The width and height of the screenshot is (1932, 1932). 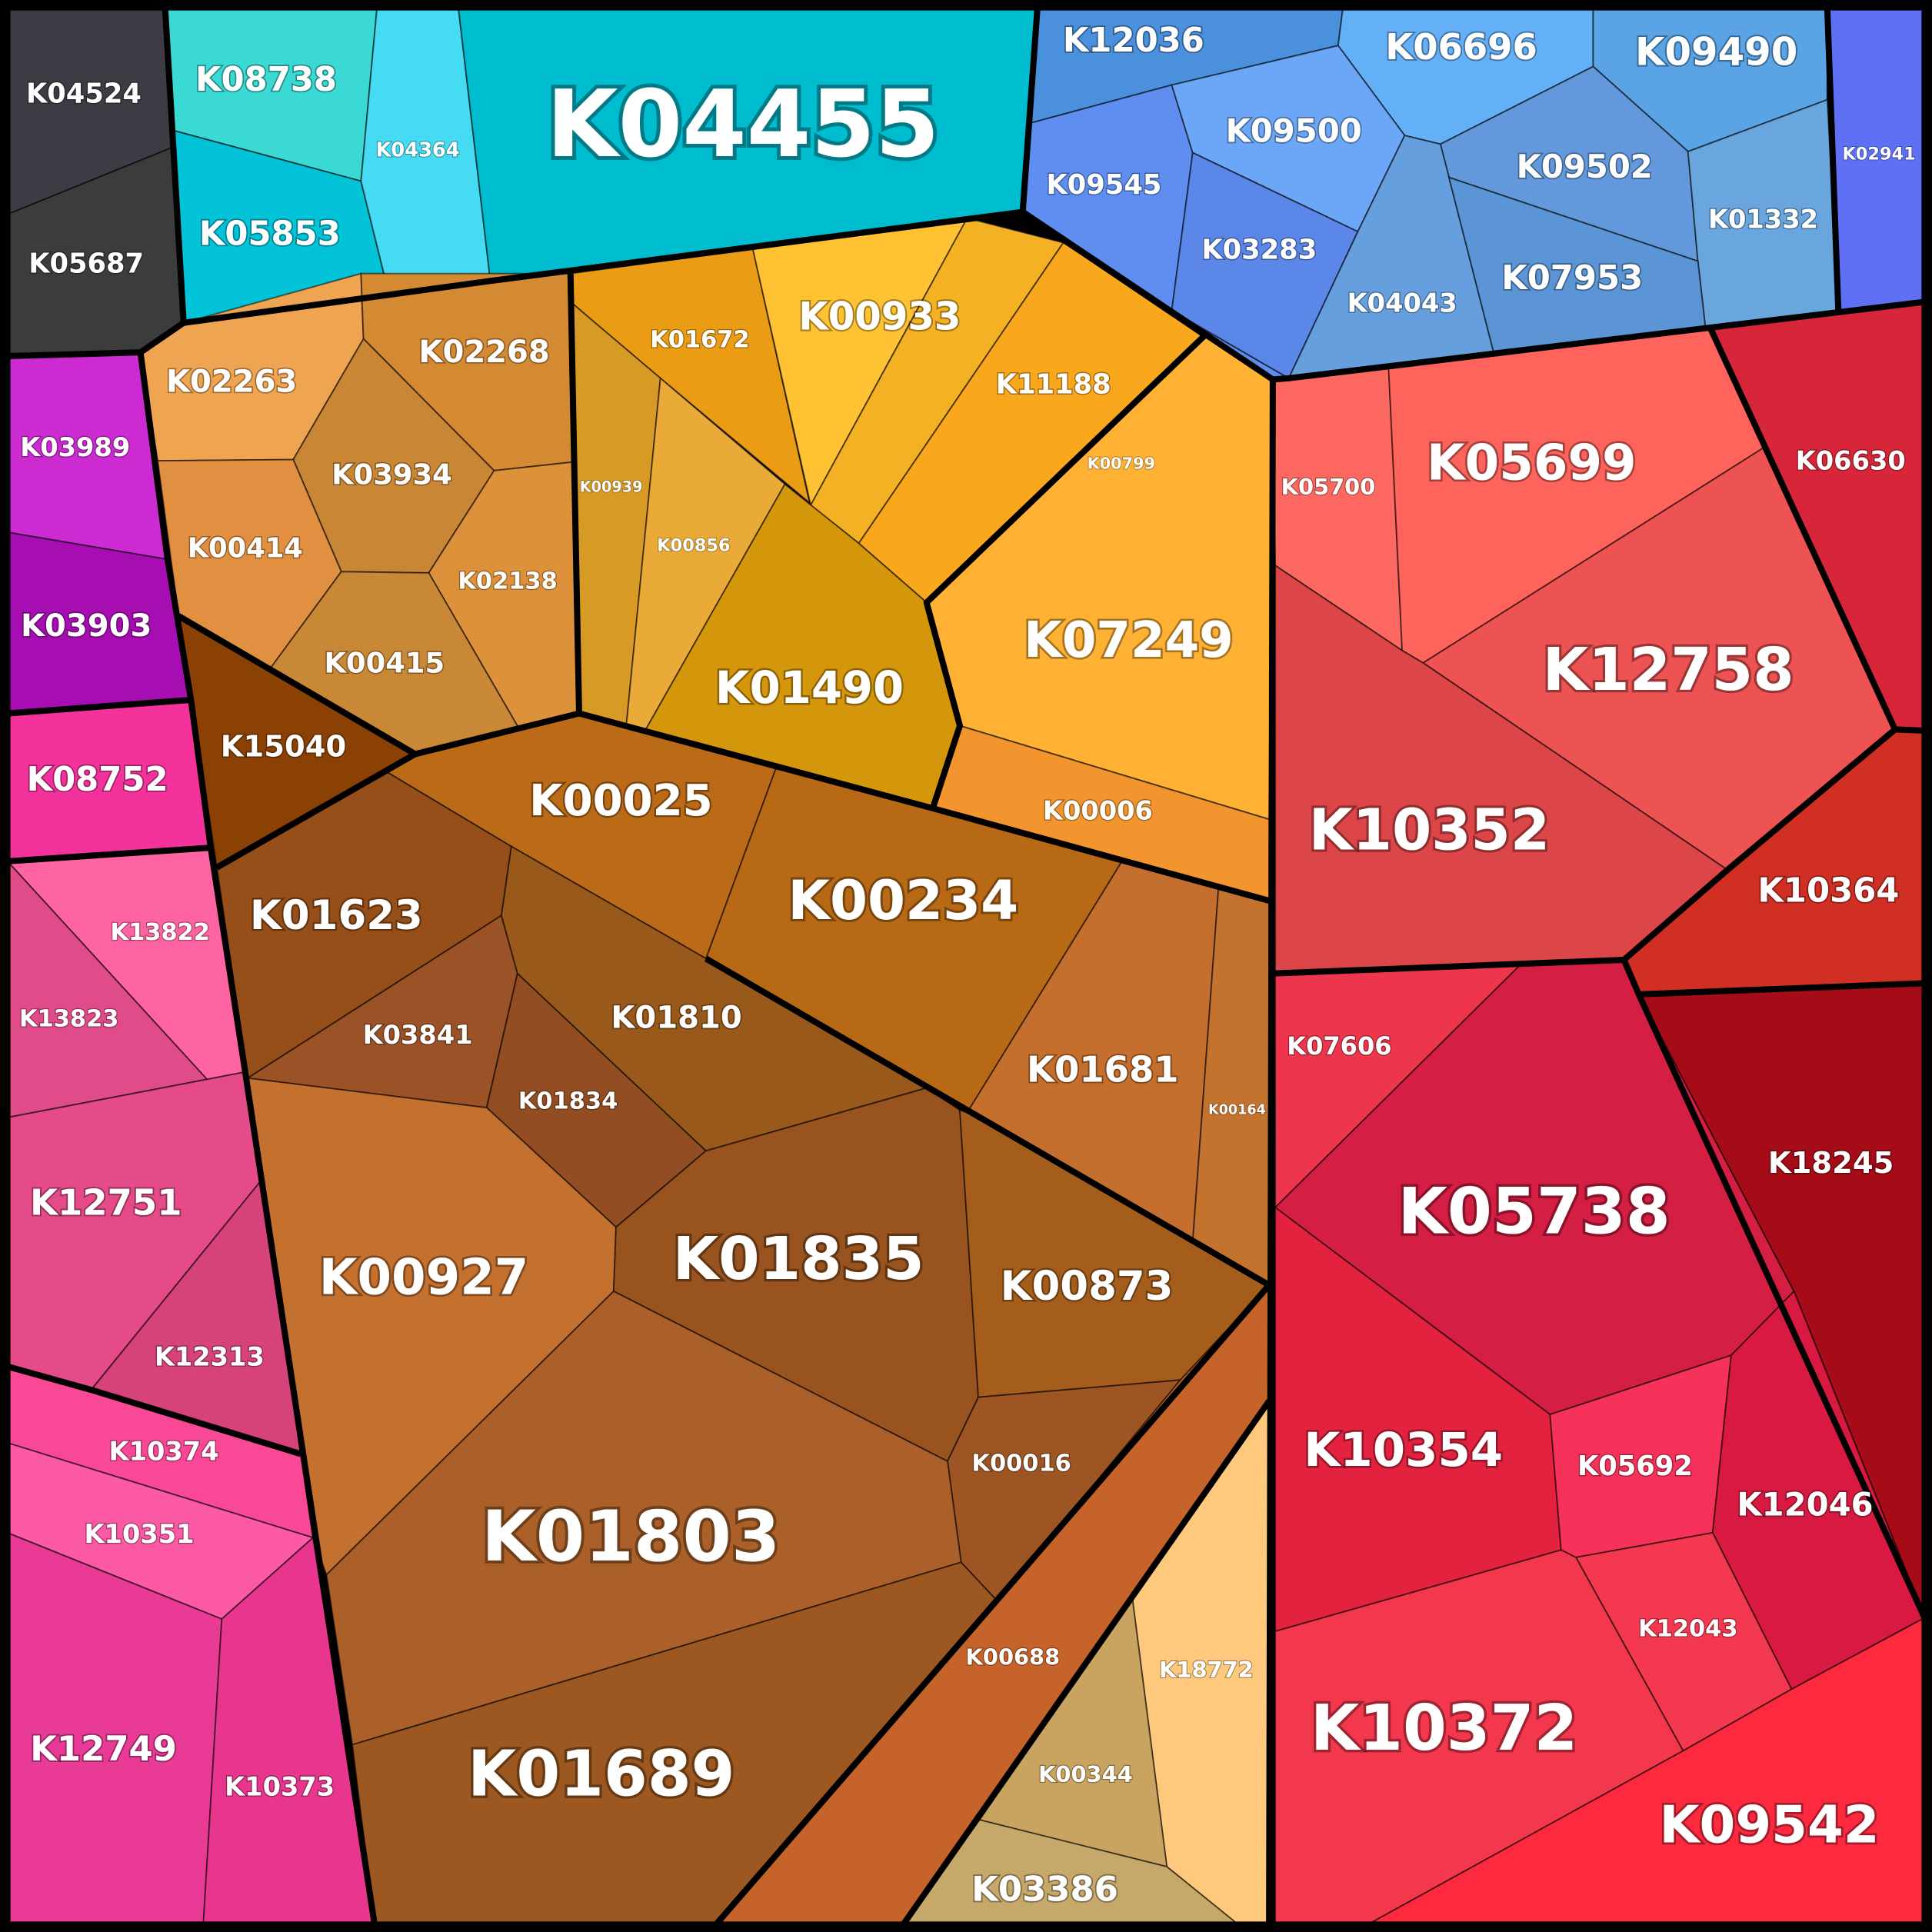 I want to click on cell-label-k01810: K01810, so click(x=676, y=1017).